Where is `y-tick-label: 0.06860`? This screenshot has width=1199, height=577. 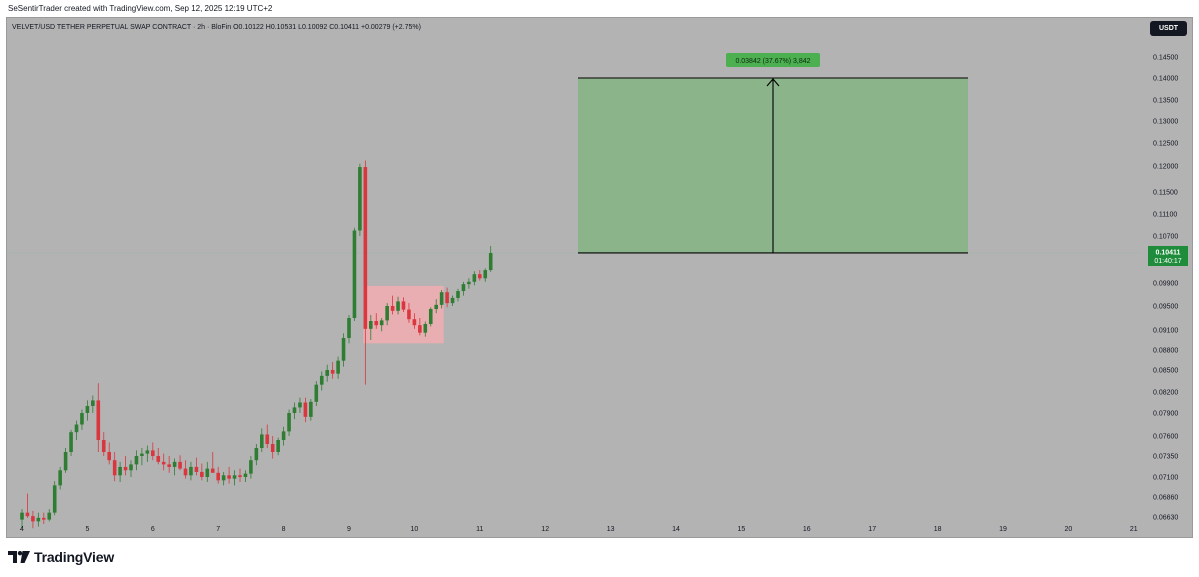 y-tick-label: 0.06860 is located at coordinates (1165, 498).